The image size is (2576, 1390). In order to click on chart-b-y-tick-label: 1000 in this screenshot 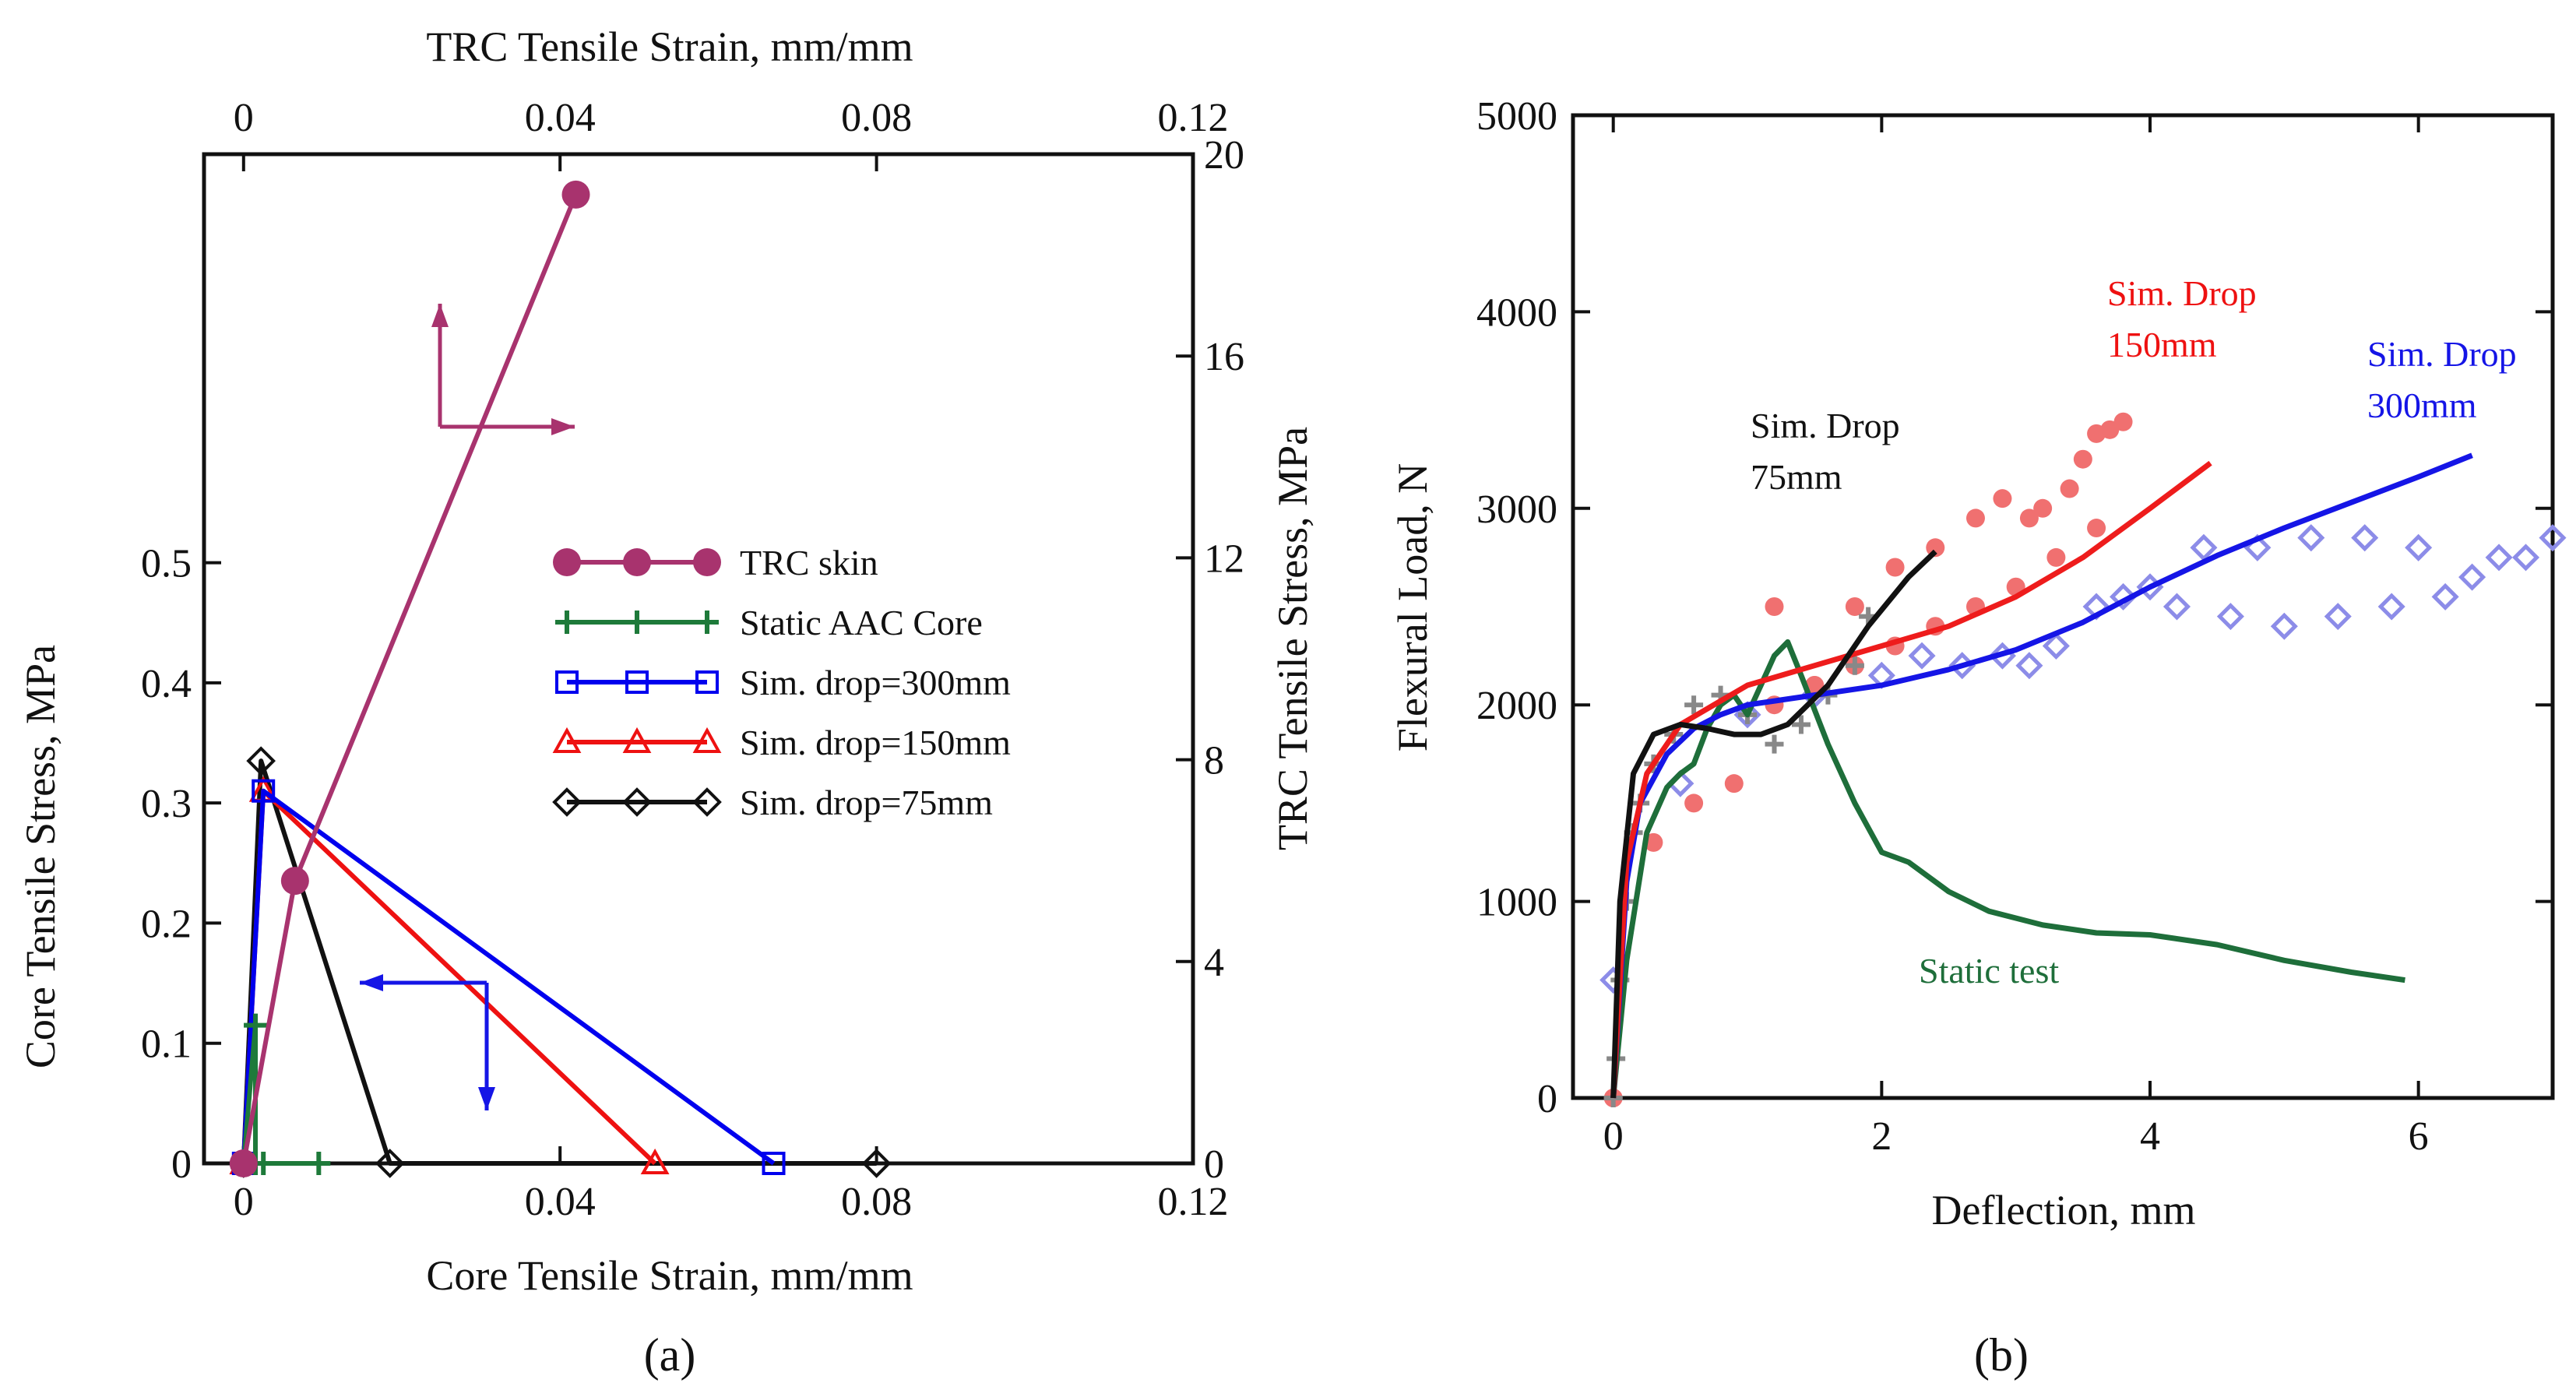, I will do `click(1516, 903)`.